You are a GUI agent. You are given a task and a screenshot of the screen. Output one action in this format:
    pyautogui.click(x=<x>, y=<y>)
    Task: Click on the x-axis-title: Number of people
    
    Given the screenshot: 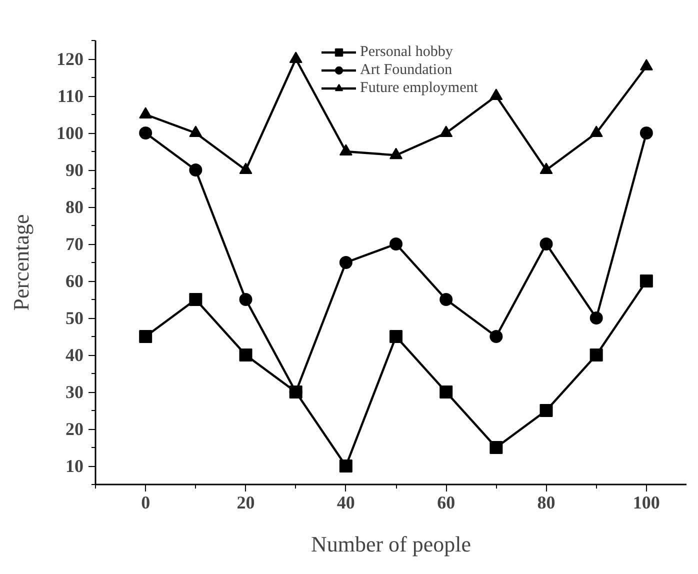 What is the action you would take?
    pyautogui.click(x=391, y=544)
    